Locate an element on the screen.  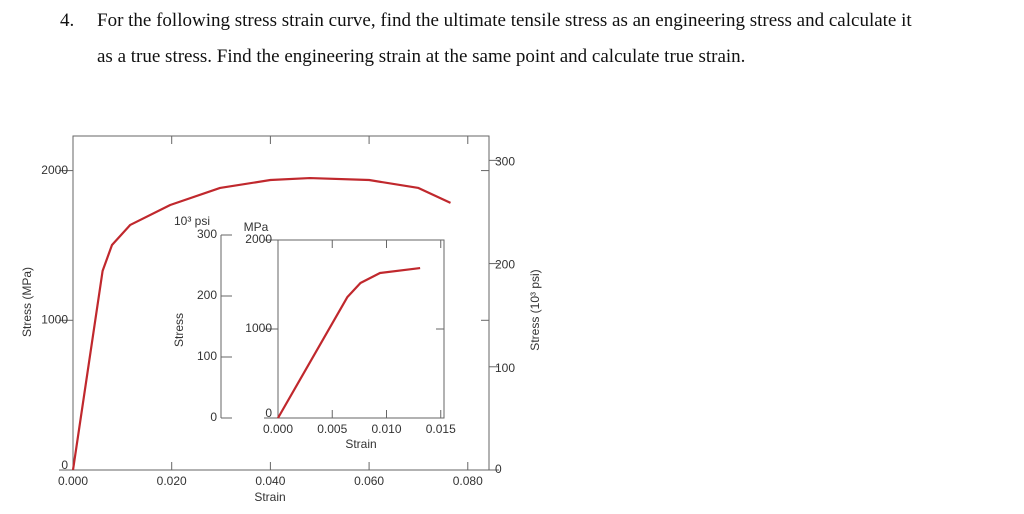
question-number: 4. is located at coordinates (67, 20).